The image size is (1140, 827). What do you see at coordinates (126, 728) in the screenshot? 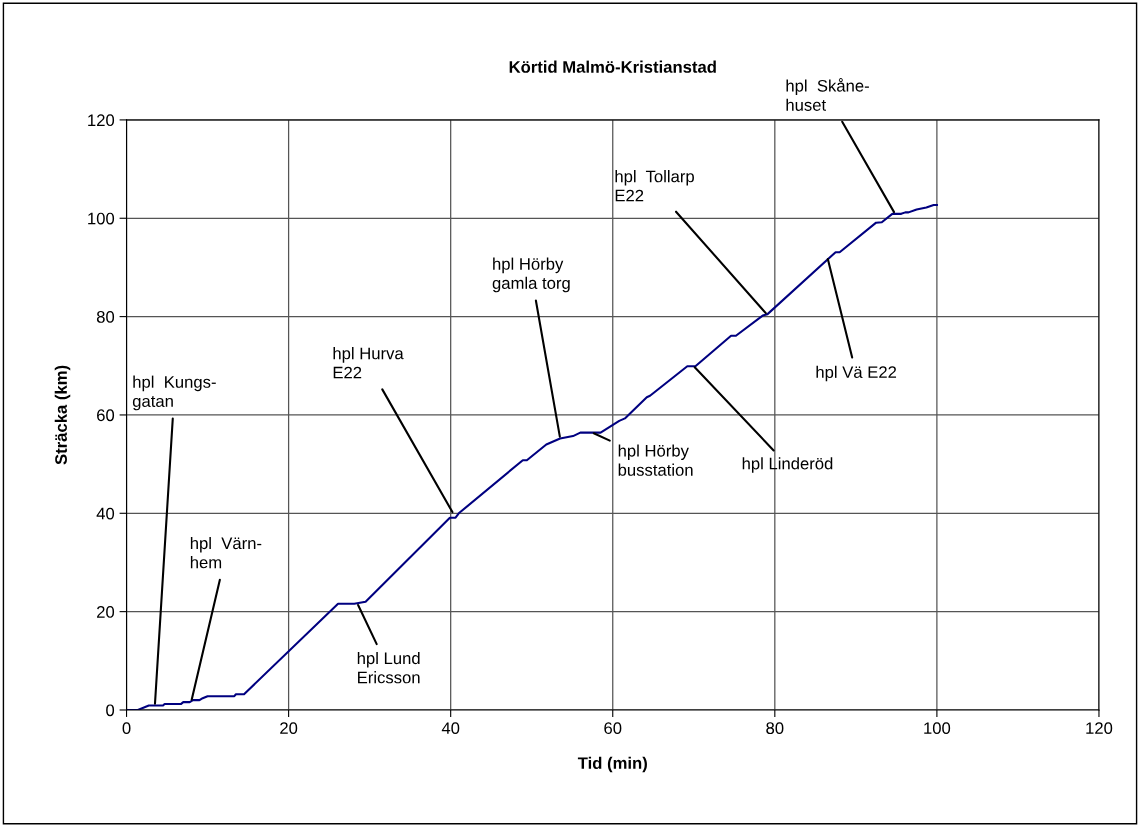
I see `x-tick-label: 0` at bounding box center [126, 728].